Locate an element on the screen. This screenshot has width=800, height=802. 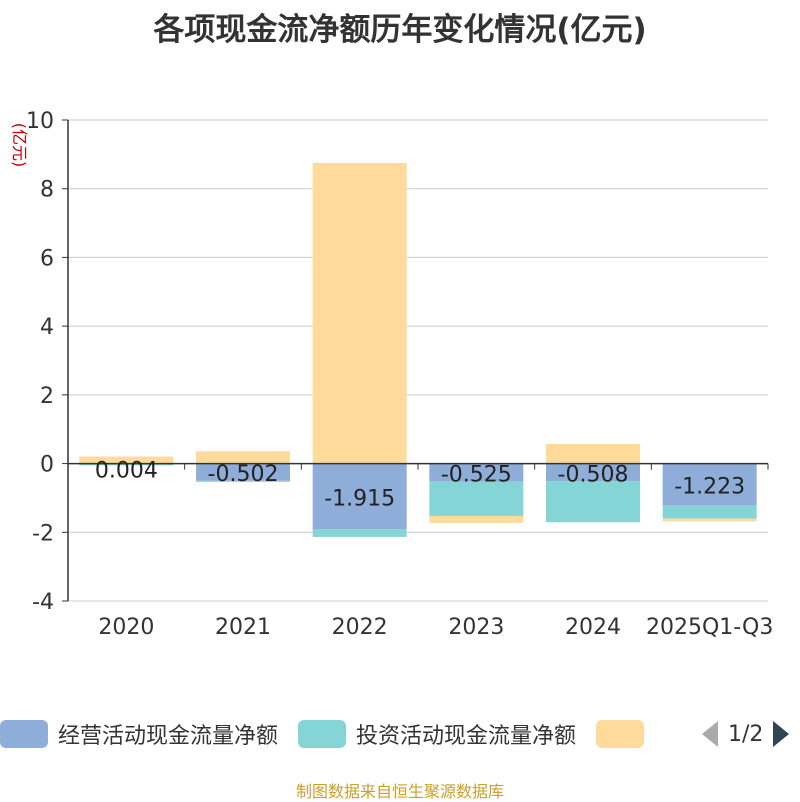
y-tick-label: 2 is located at coordinates (47, 396).